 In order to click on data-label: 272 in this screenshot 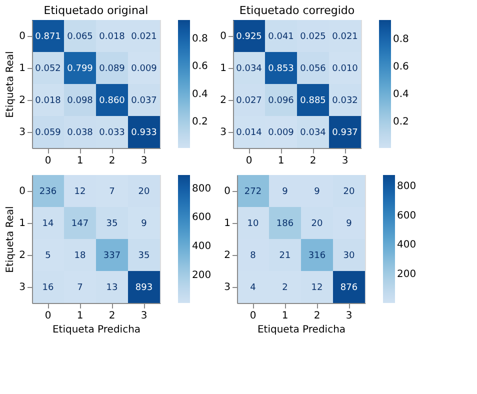, I will do `click(253, 192)`.